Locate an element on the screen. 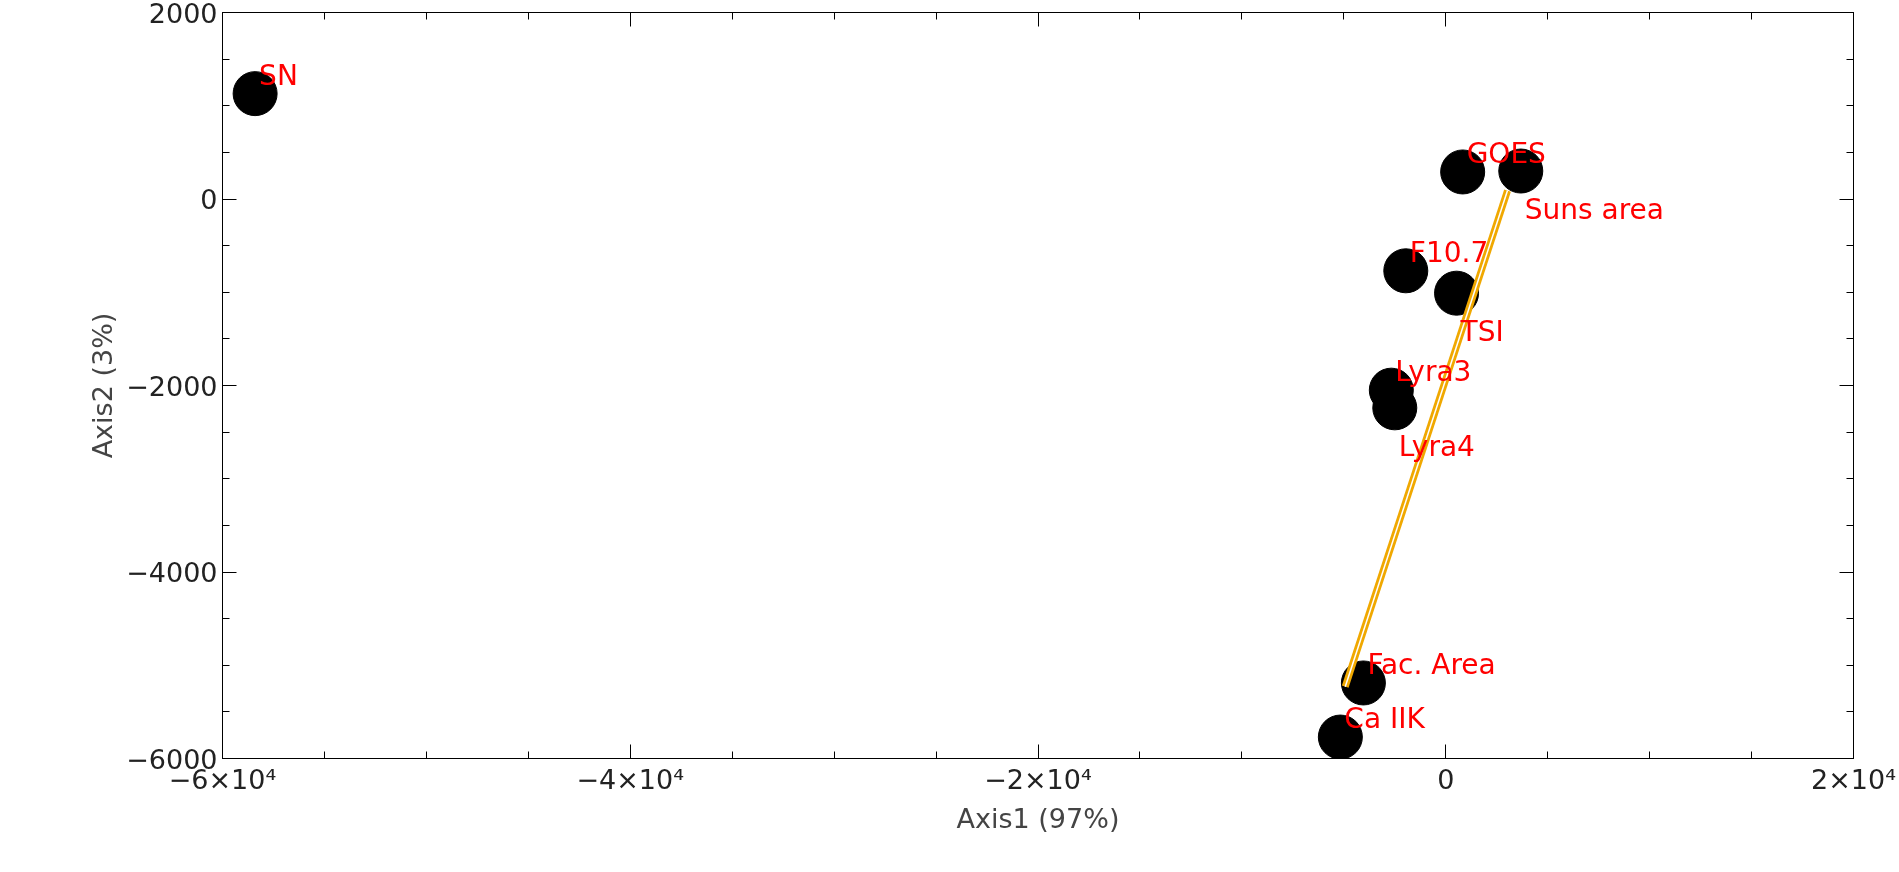 This screenshot has height=872, width=1899. x-tick-label: 2×10⁴ is located at coordinates (1853, 779).